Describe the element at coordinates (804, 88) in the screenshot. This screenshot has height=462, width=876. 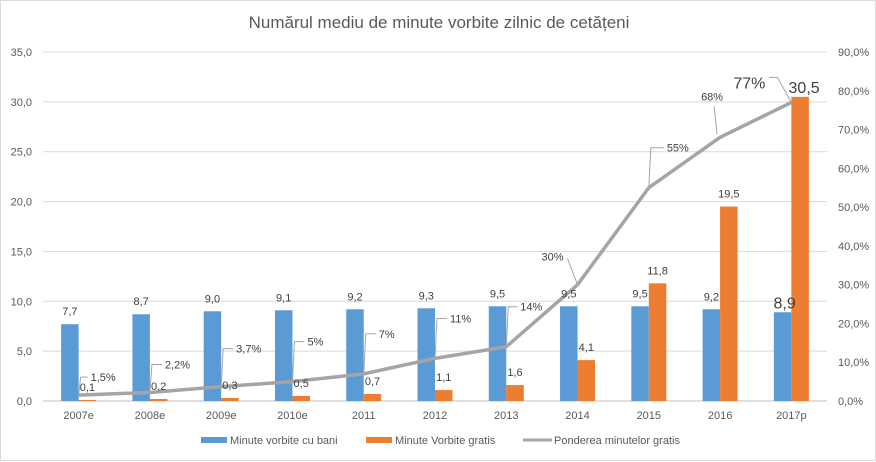
I see `label-free-minutes: 30,5` at that location.